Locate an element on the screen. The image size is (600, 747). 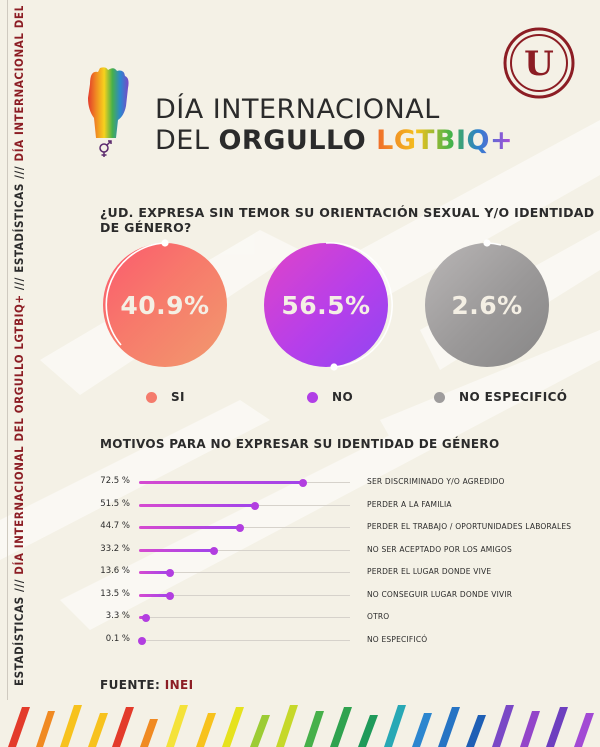
page-title: DÍA INTERNACIONAL DEL ORGULLO LGTBIQ+ is located at coordinates (334, 125).